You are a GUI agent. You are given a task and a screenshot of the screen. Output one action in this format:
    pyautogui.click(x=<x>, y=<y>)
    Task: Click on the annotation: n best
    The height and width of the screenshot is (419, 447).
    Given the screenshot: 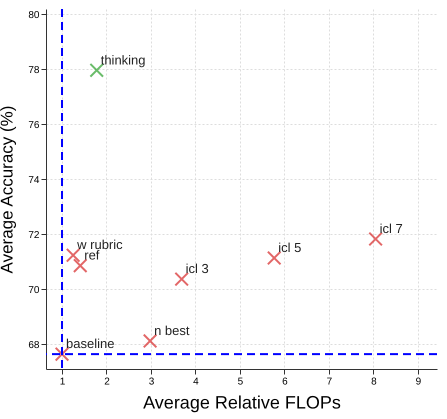 What is the action you would take?
    pyautogui.click(x=172, y=330)
    